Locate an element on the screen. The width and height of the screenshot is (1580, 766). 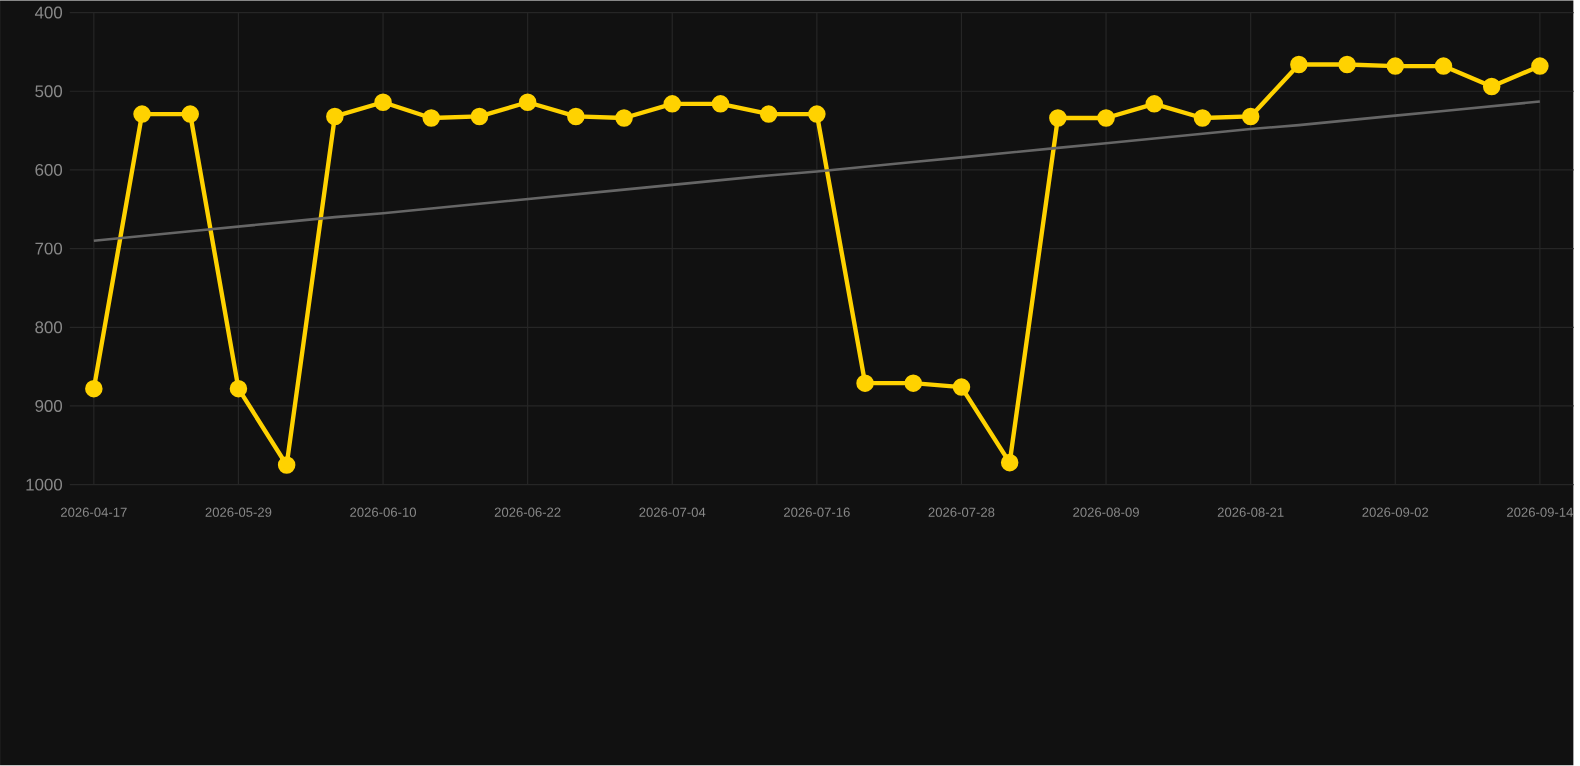
y-tick-label: 800 is located at coordinates (49, 327).